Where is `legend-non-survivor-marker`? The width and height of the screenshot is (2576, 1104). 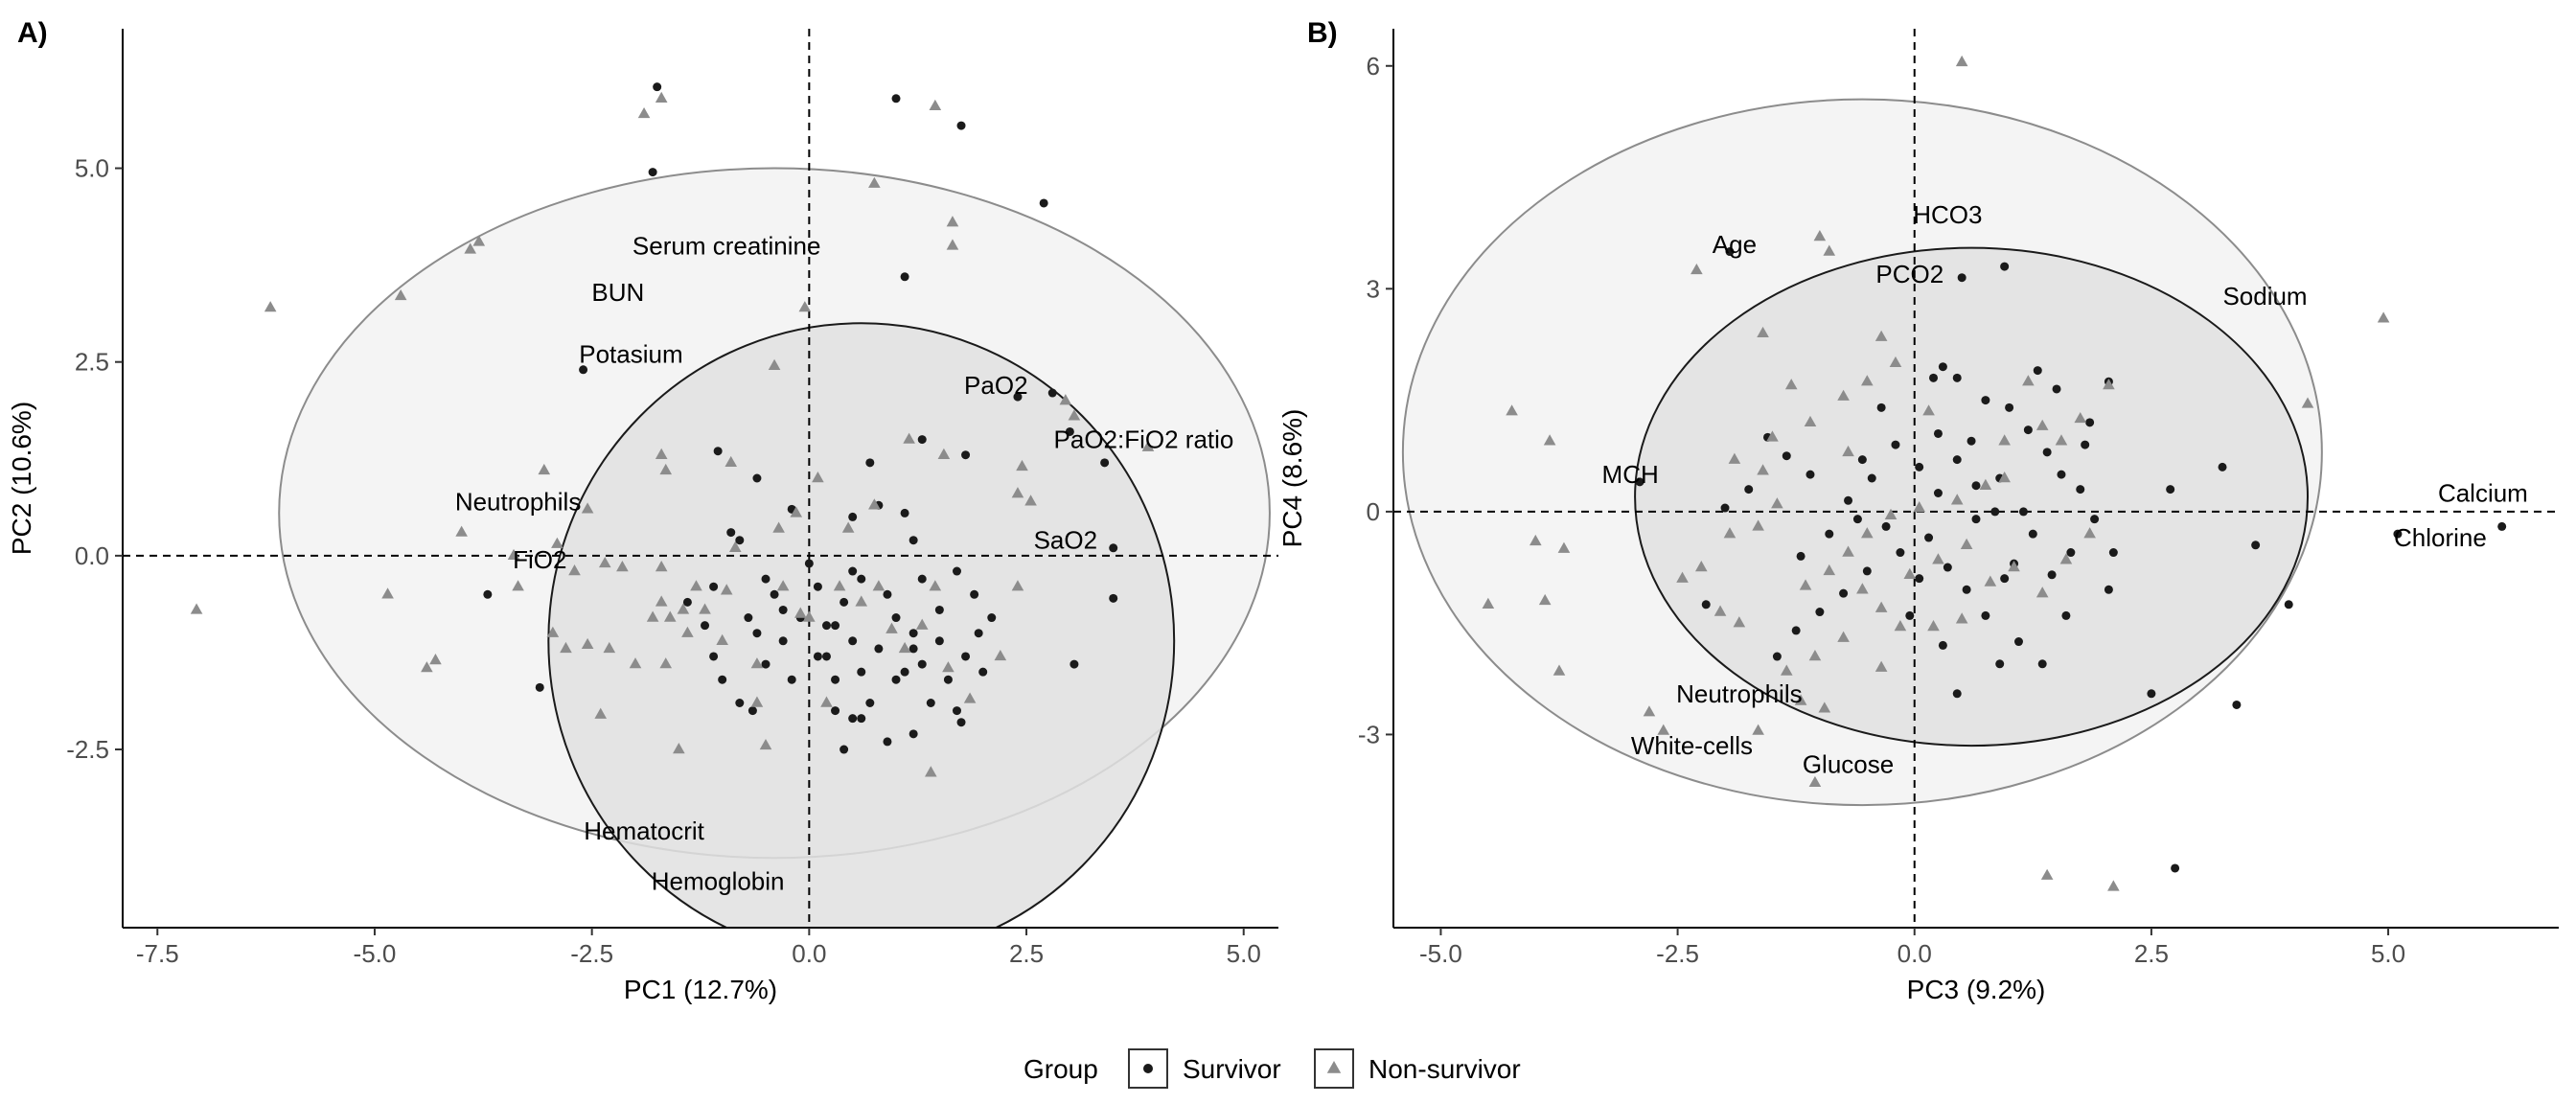
legend-non-survivor-marker is located at coordinates (1334, 1067).